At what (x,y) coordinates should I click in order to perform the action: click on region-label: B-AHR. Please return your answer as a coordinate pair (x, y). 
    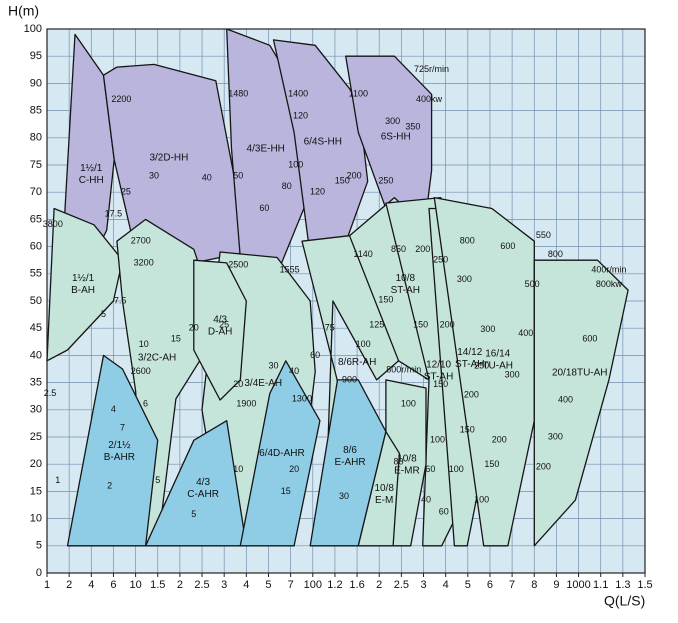
    Looking at the image, I should click on (119, 457).